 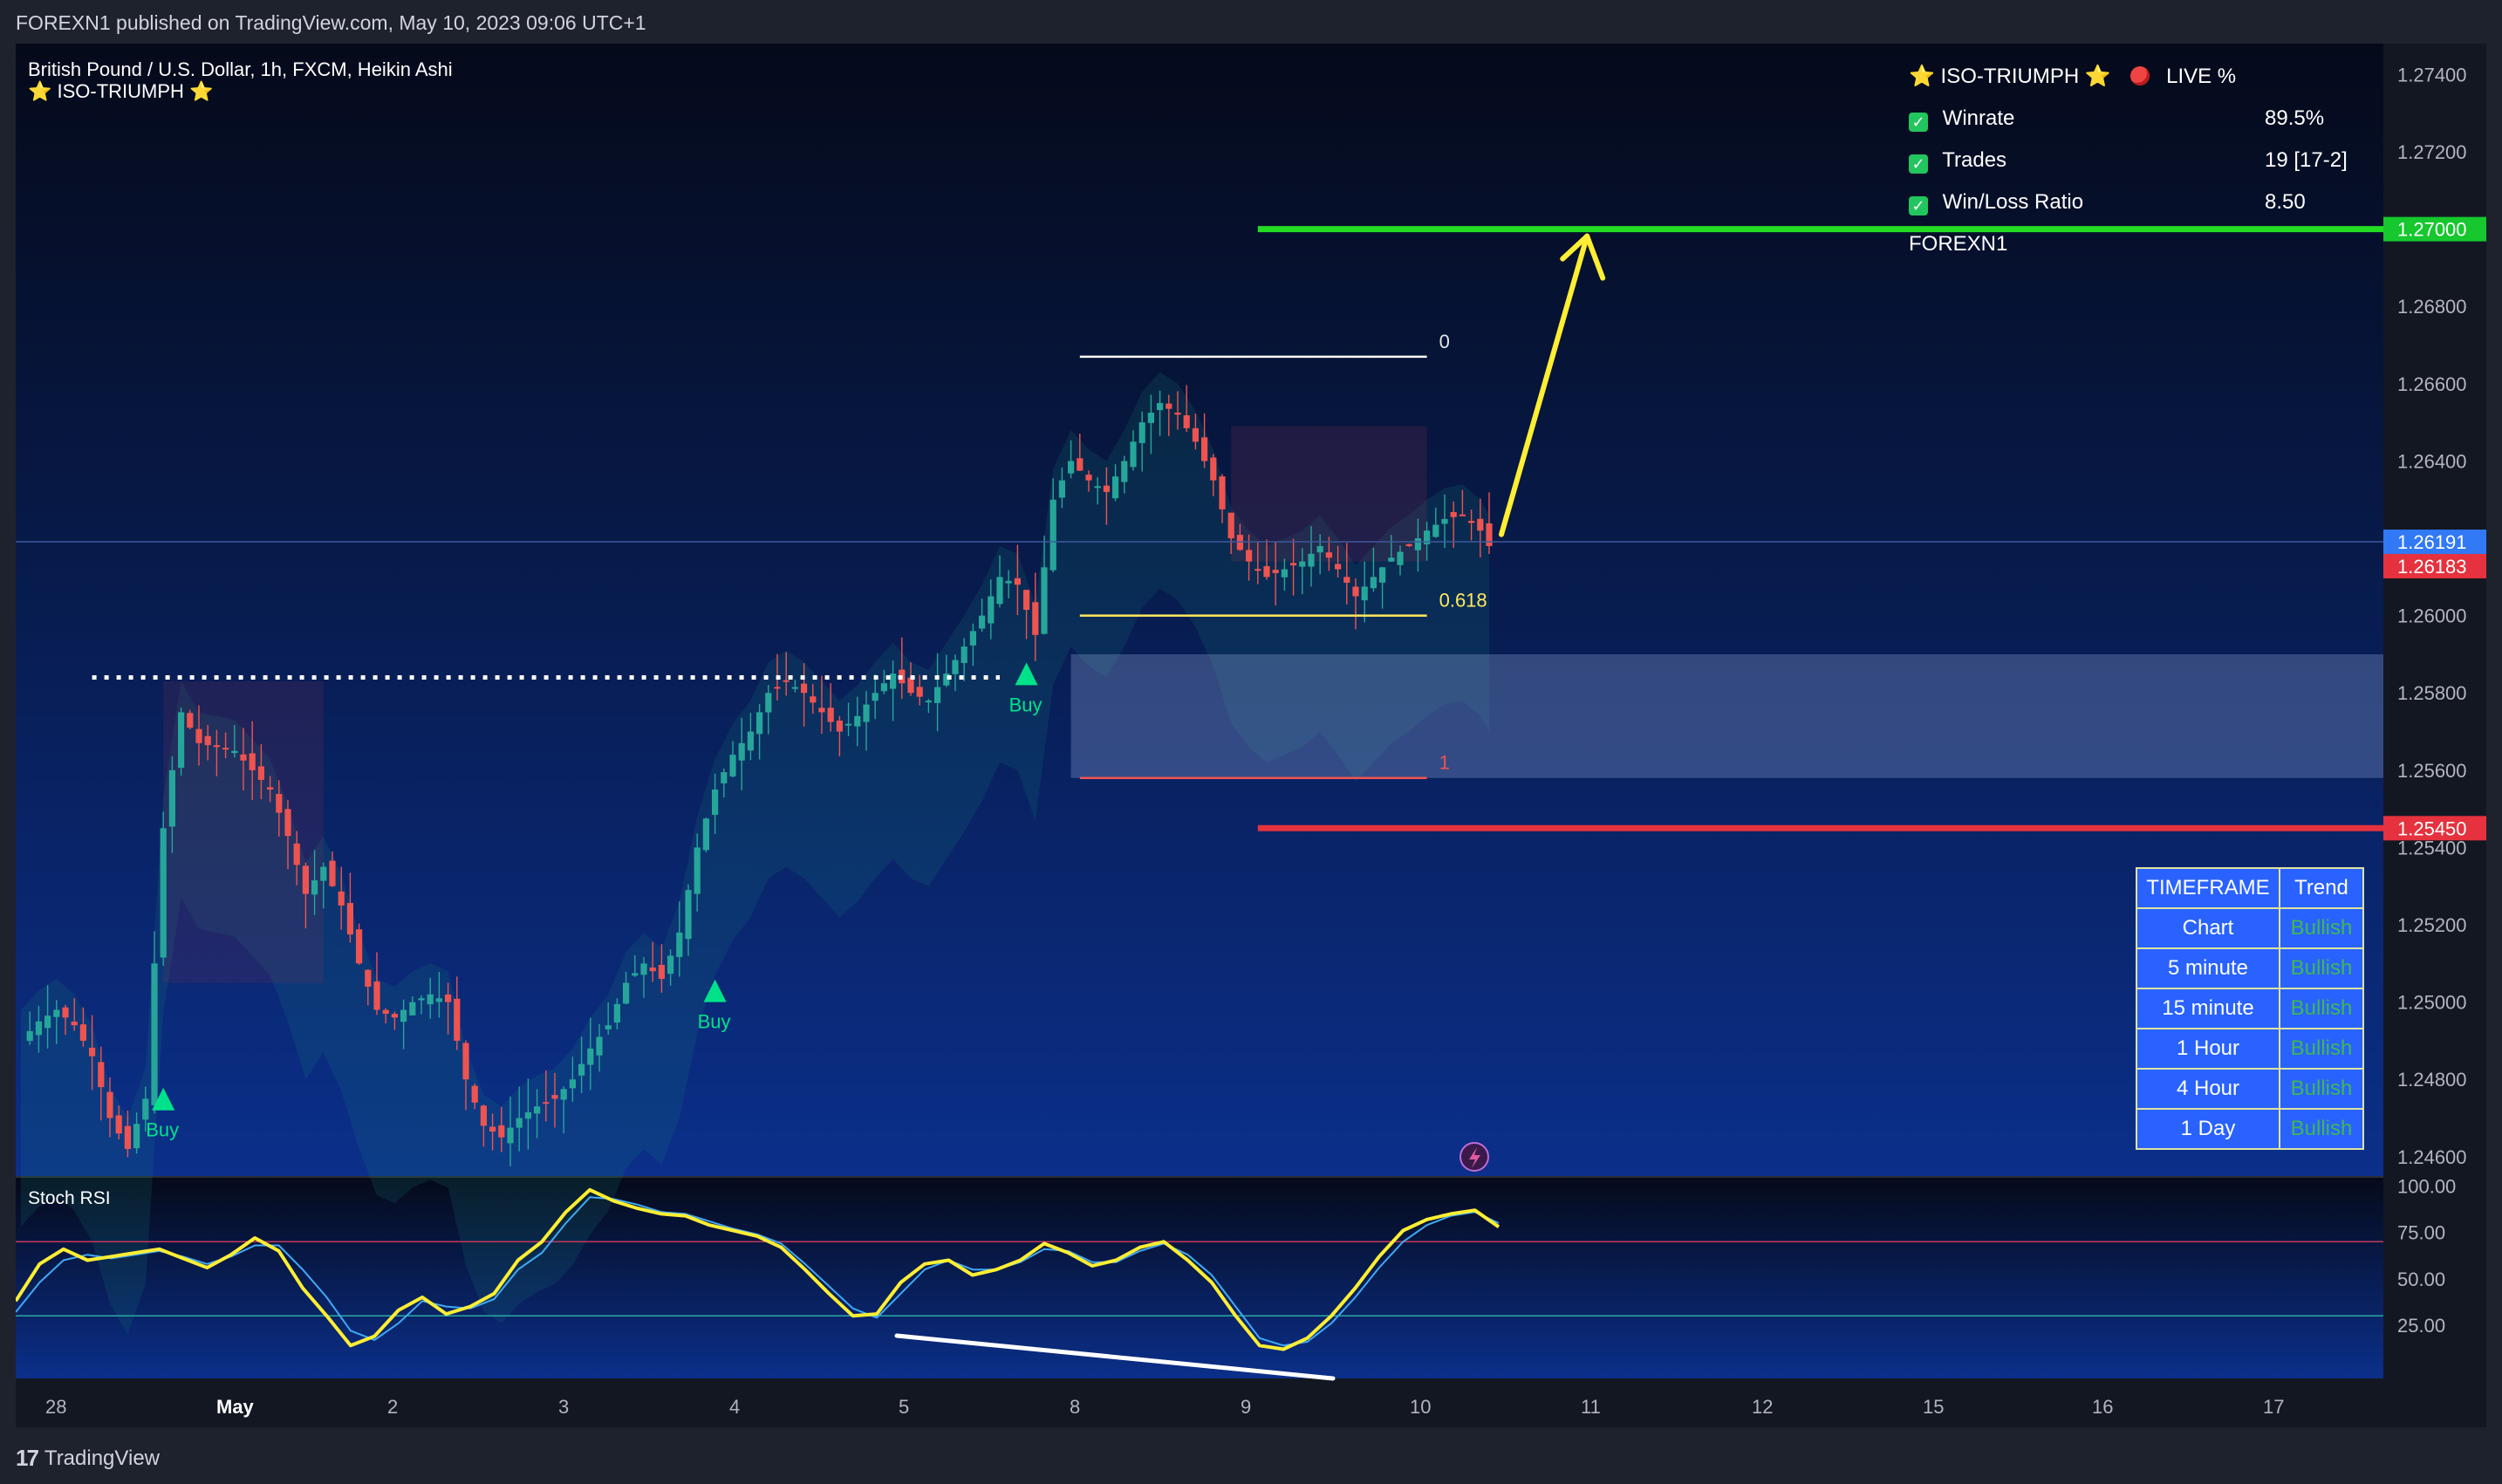 I want to click on buy-signal-label: Buy, so click(x=162, y=1130).